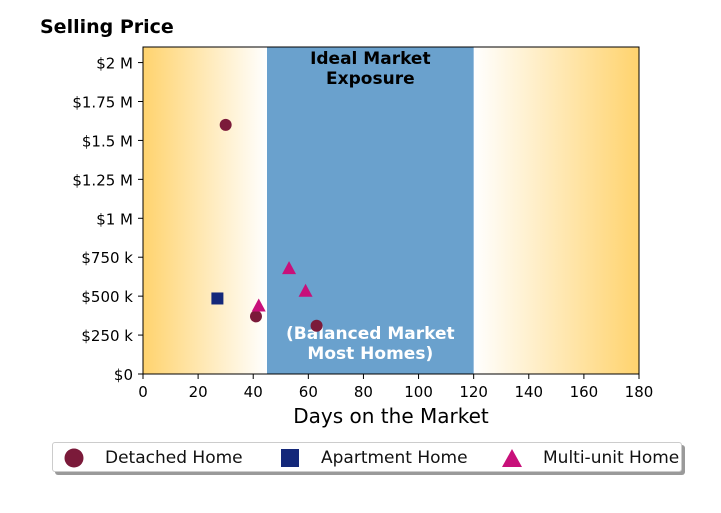  What do you see at coordinates (528, 392) in the screenshot?
I see `x-tick-label: 140` at bounding box center [528, 392].